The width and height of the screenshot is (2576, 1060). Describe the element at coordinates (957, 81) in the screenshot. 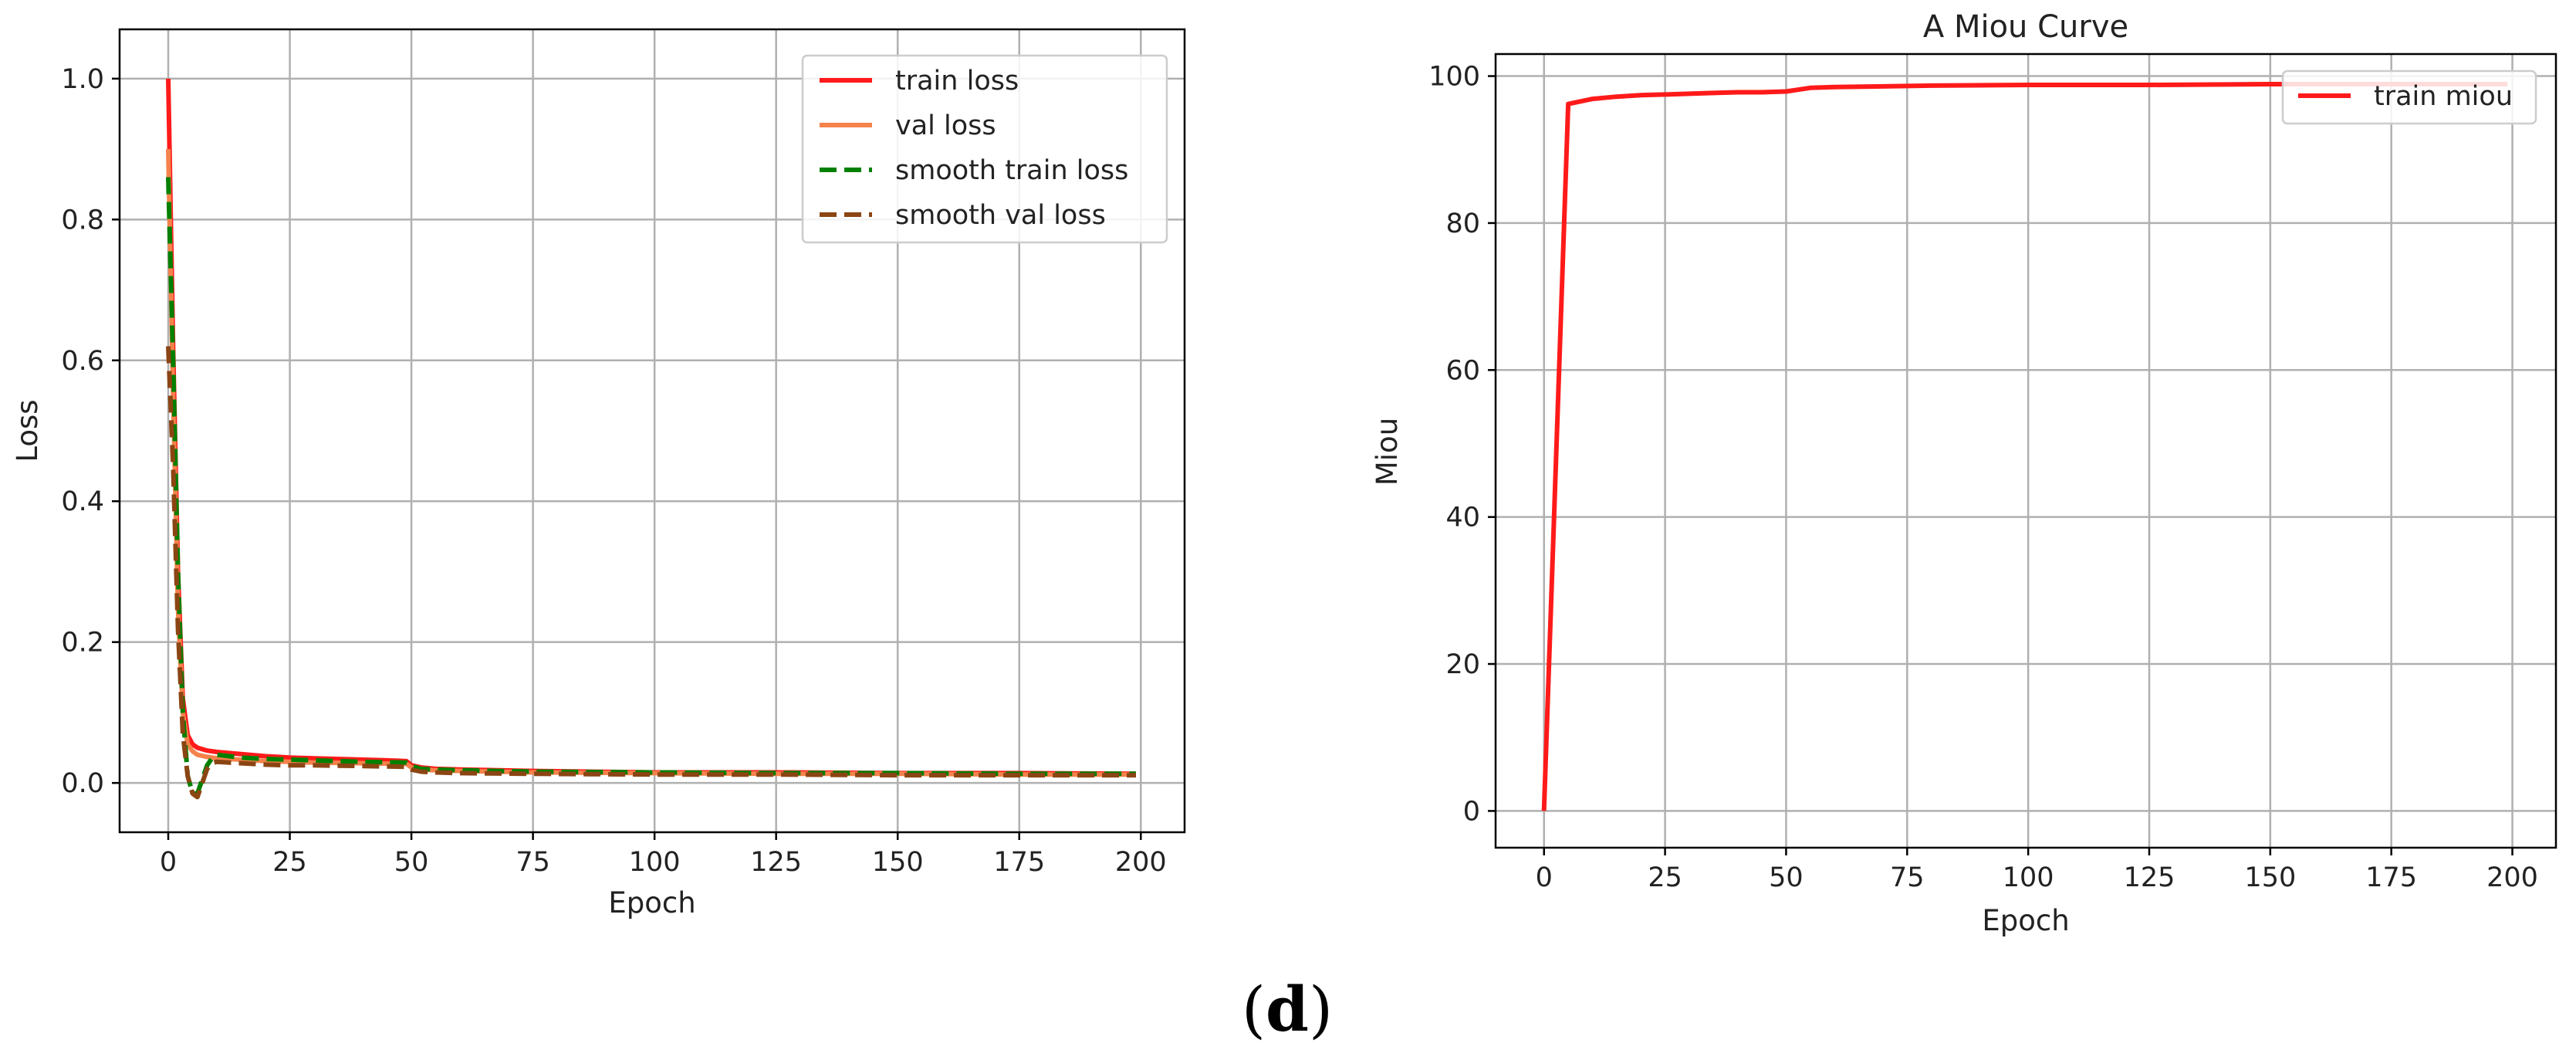

I see `loss-legend-label: train loss` at that location.